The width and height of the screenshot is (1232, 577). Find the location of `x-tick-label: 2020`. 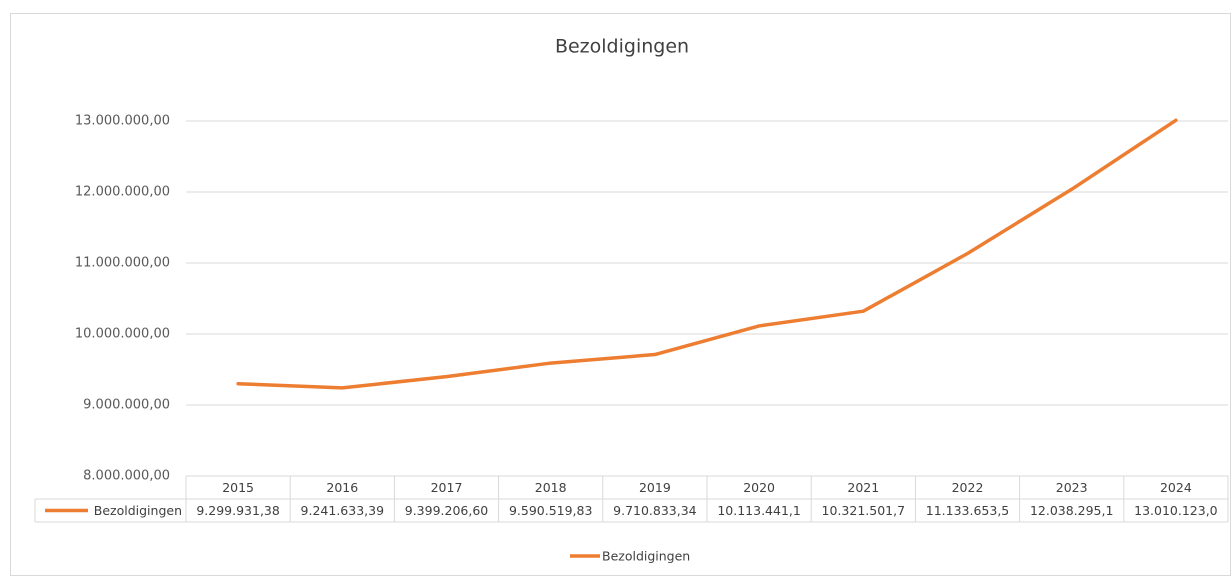

x-tick-label: 2020 is located at coordinates (759, 487).